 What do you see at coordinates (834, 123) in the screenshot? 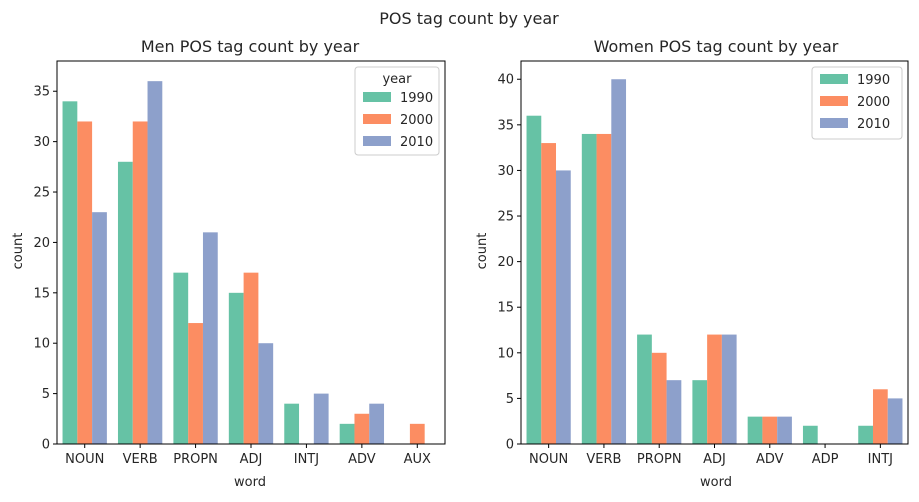
I see `women-legend-swatch-2010` at bounding box center [834, 123].